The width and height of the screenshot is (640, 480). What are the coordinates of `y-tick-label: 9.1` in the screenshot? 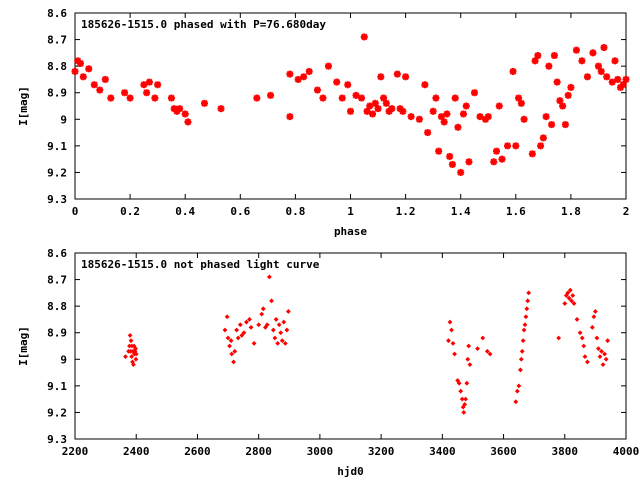 It's located at (57, 146).